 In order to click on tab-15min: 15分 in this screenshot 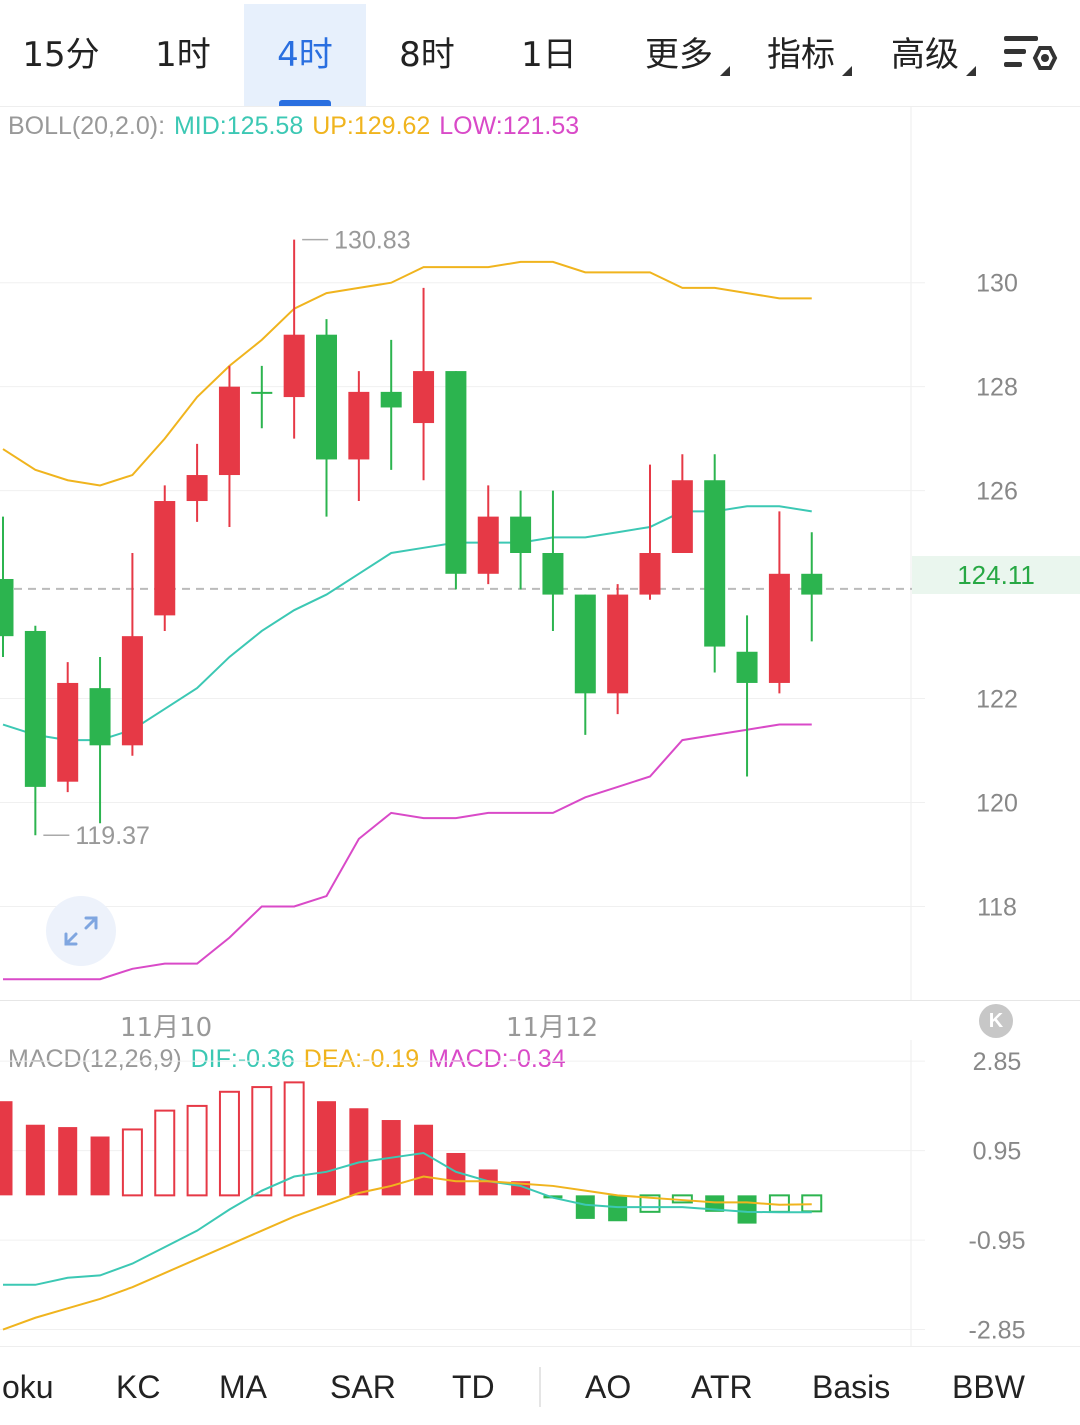, I will do `click(61, 55)`.